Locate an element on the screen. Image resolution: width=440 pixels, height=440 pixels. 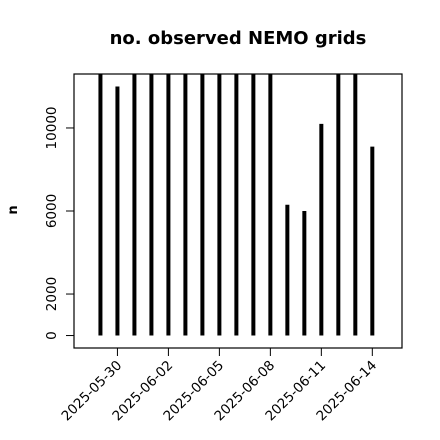
y-tick-label: 2000 is located at coordinates (52, 294).